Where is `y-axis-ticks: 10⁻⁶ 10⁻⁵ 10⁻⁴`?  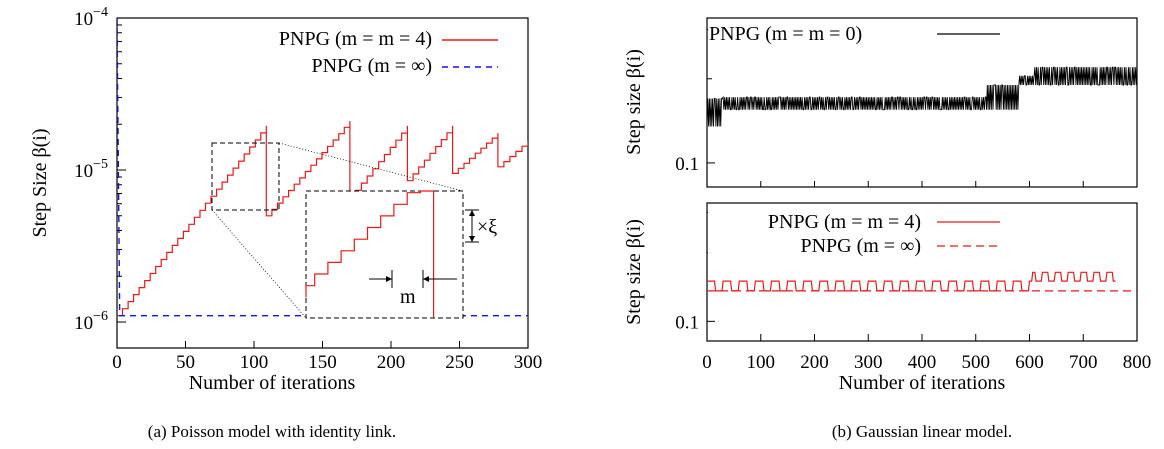
y-axis-ticks: 10⁻⁶ 10⁻⁵ 10⁻⁴ is located at coordinates (100, 169).